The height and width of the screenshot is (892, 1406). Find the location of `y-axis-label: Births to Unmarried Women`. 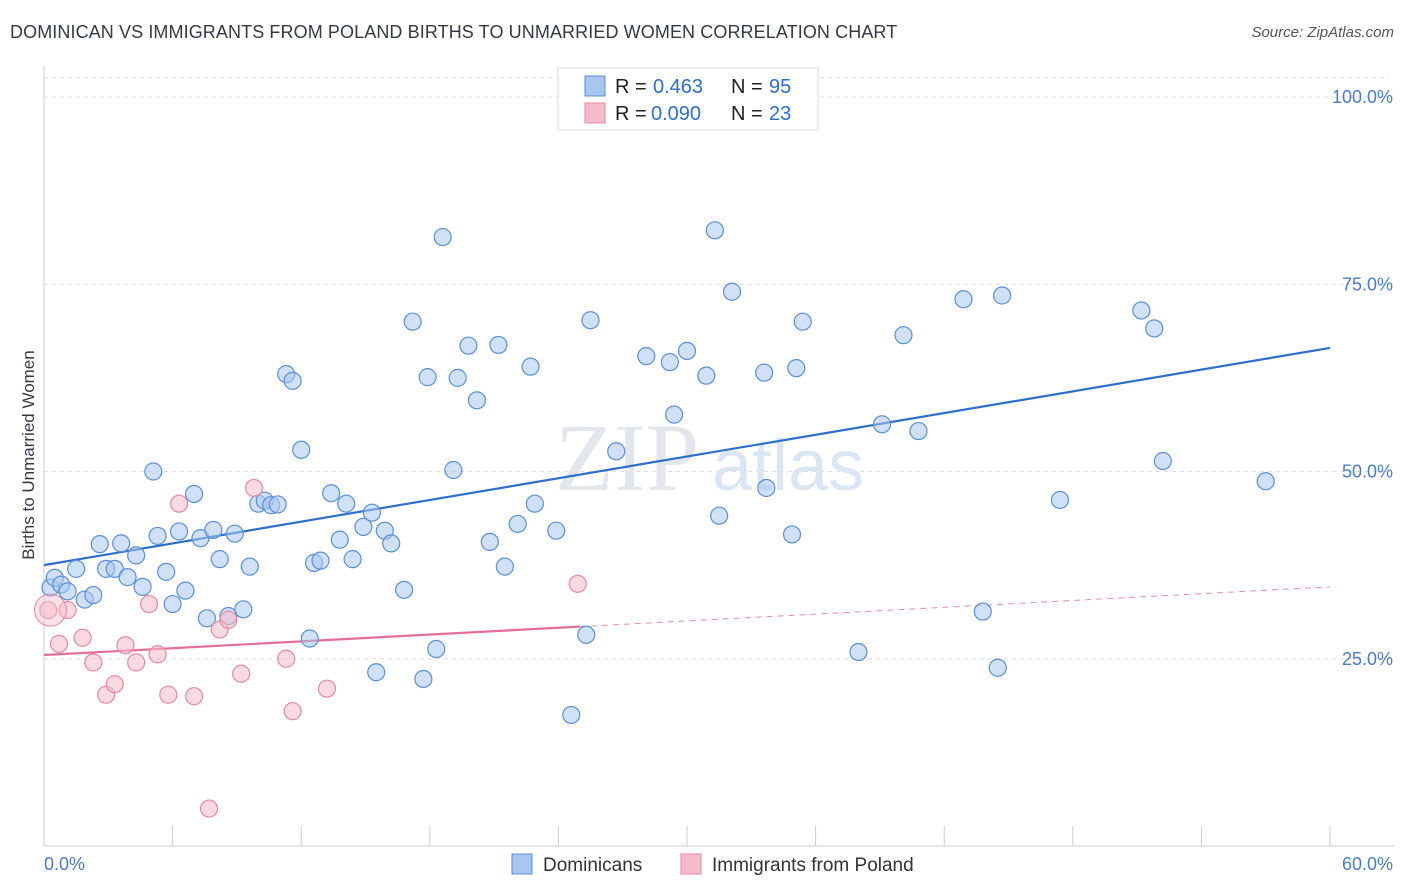

y-axis-label: Births to Unmarried Women is located at coordinates (28, 454).